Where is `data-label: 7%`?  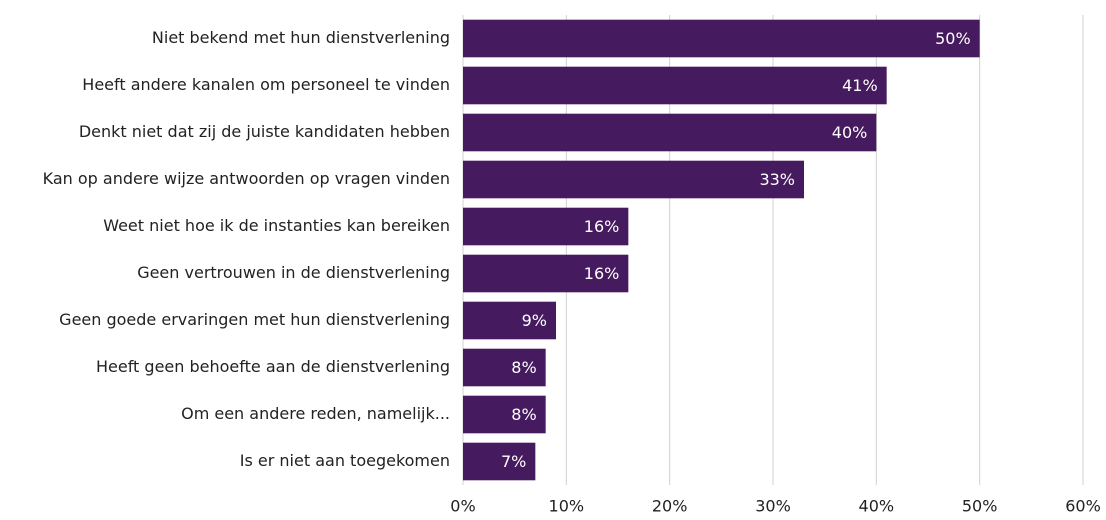
data-label: 7% is located at coordinates (513, 461).